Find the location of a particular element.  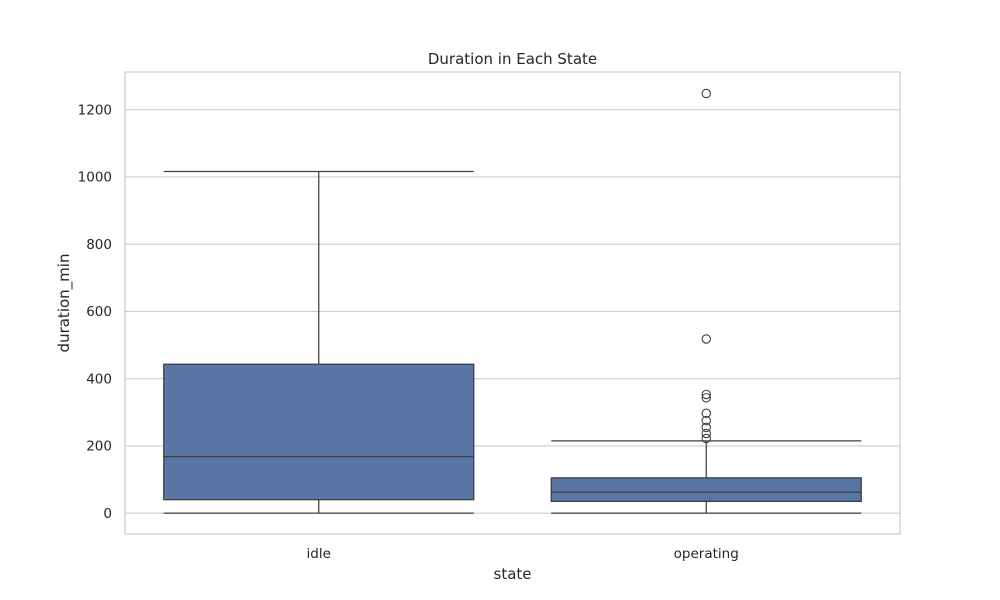

y-tick-label-1000: 1000 is located at coordinates (95, 178).